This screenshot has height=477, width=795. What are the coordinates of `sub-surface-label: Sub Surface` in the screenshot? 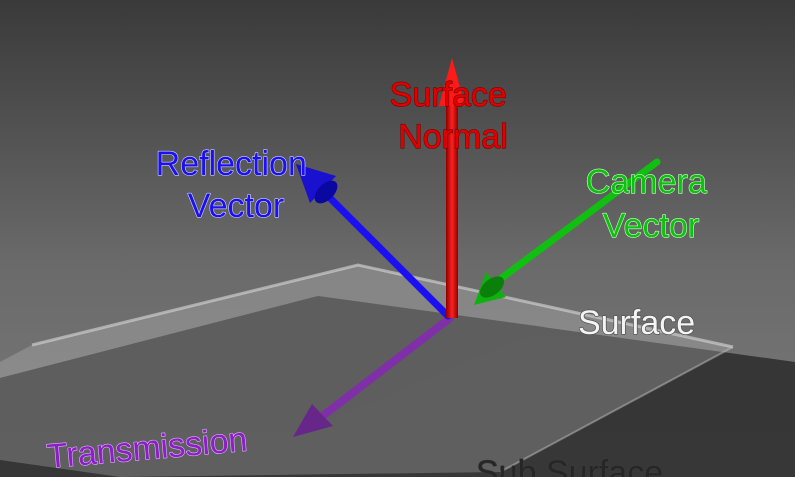 It's located at (569, 465).